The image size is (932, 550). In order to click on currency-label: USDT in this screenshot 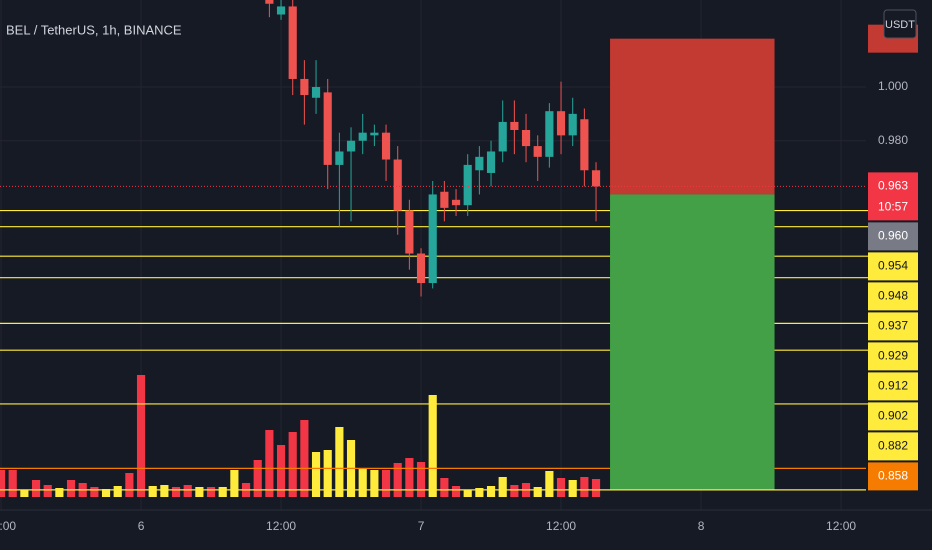, I will do `click(900, 25)`.